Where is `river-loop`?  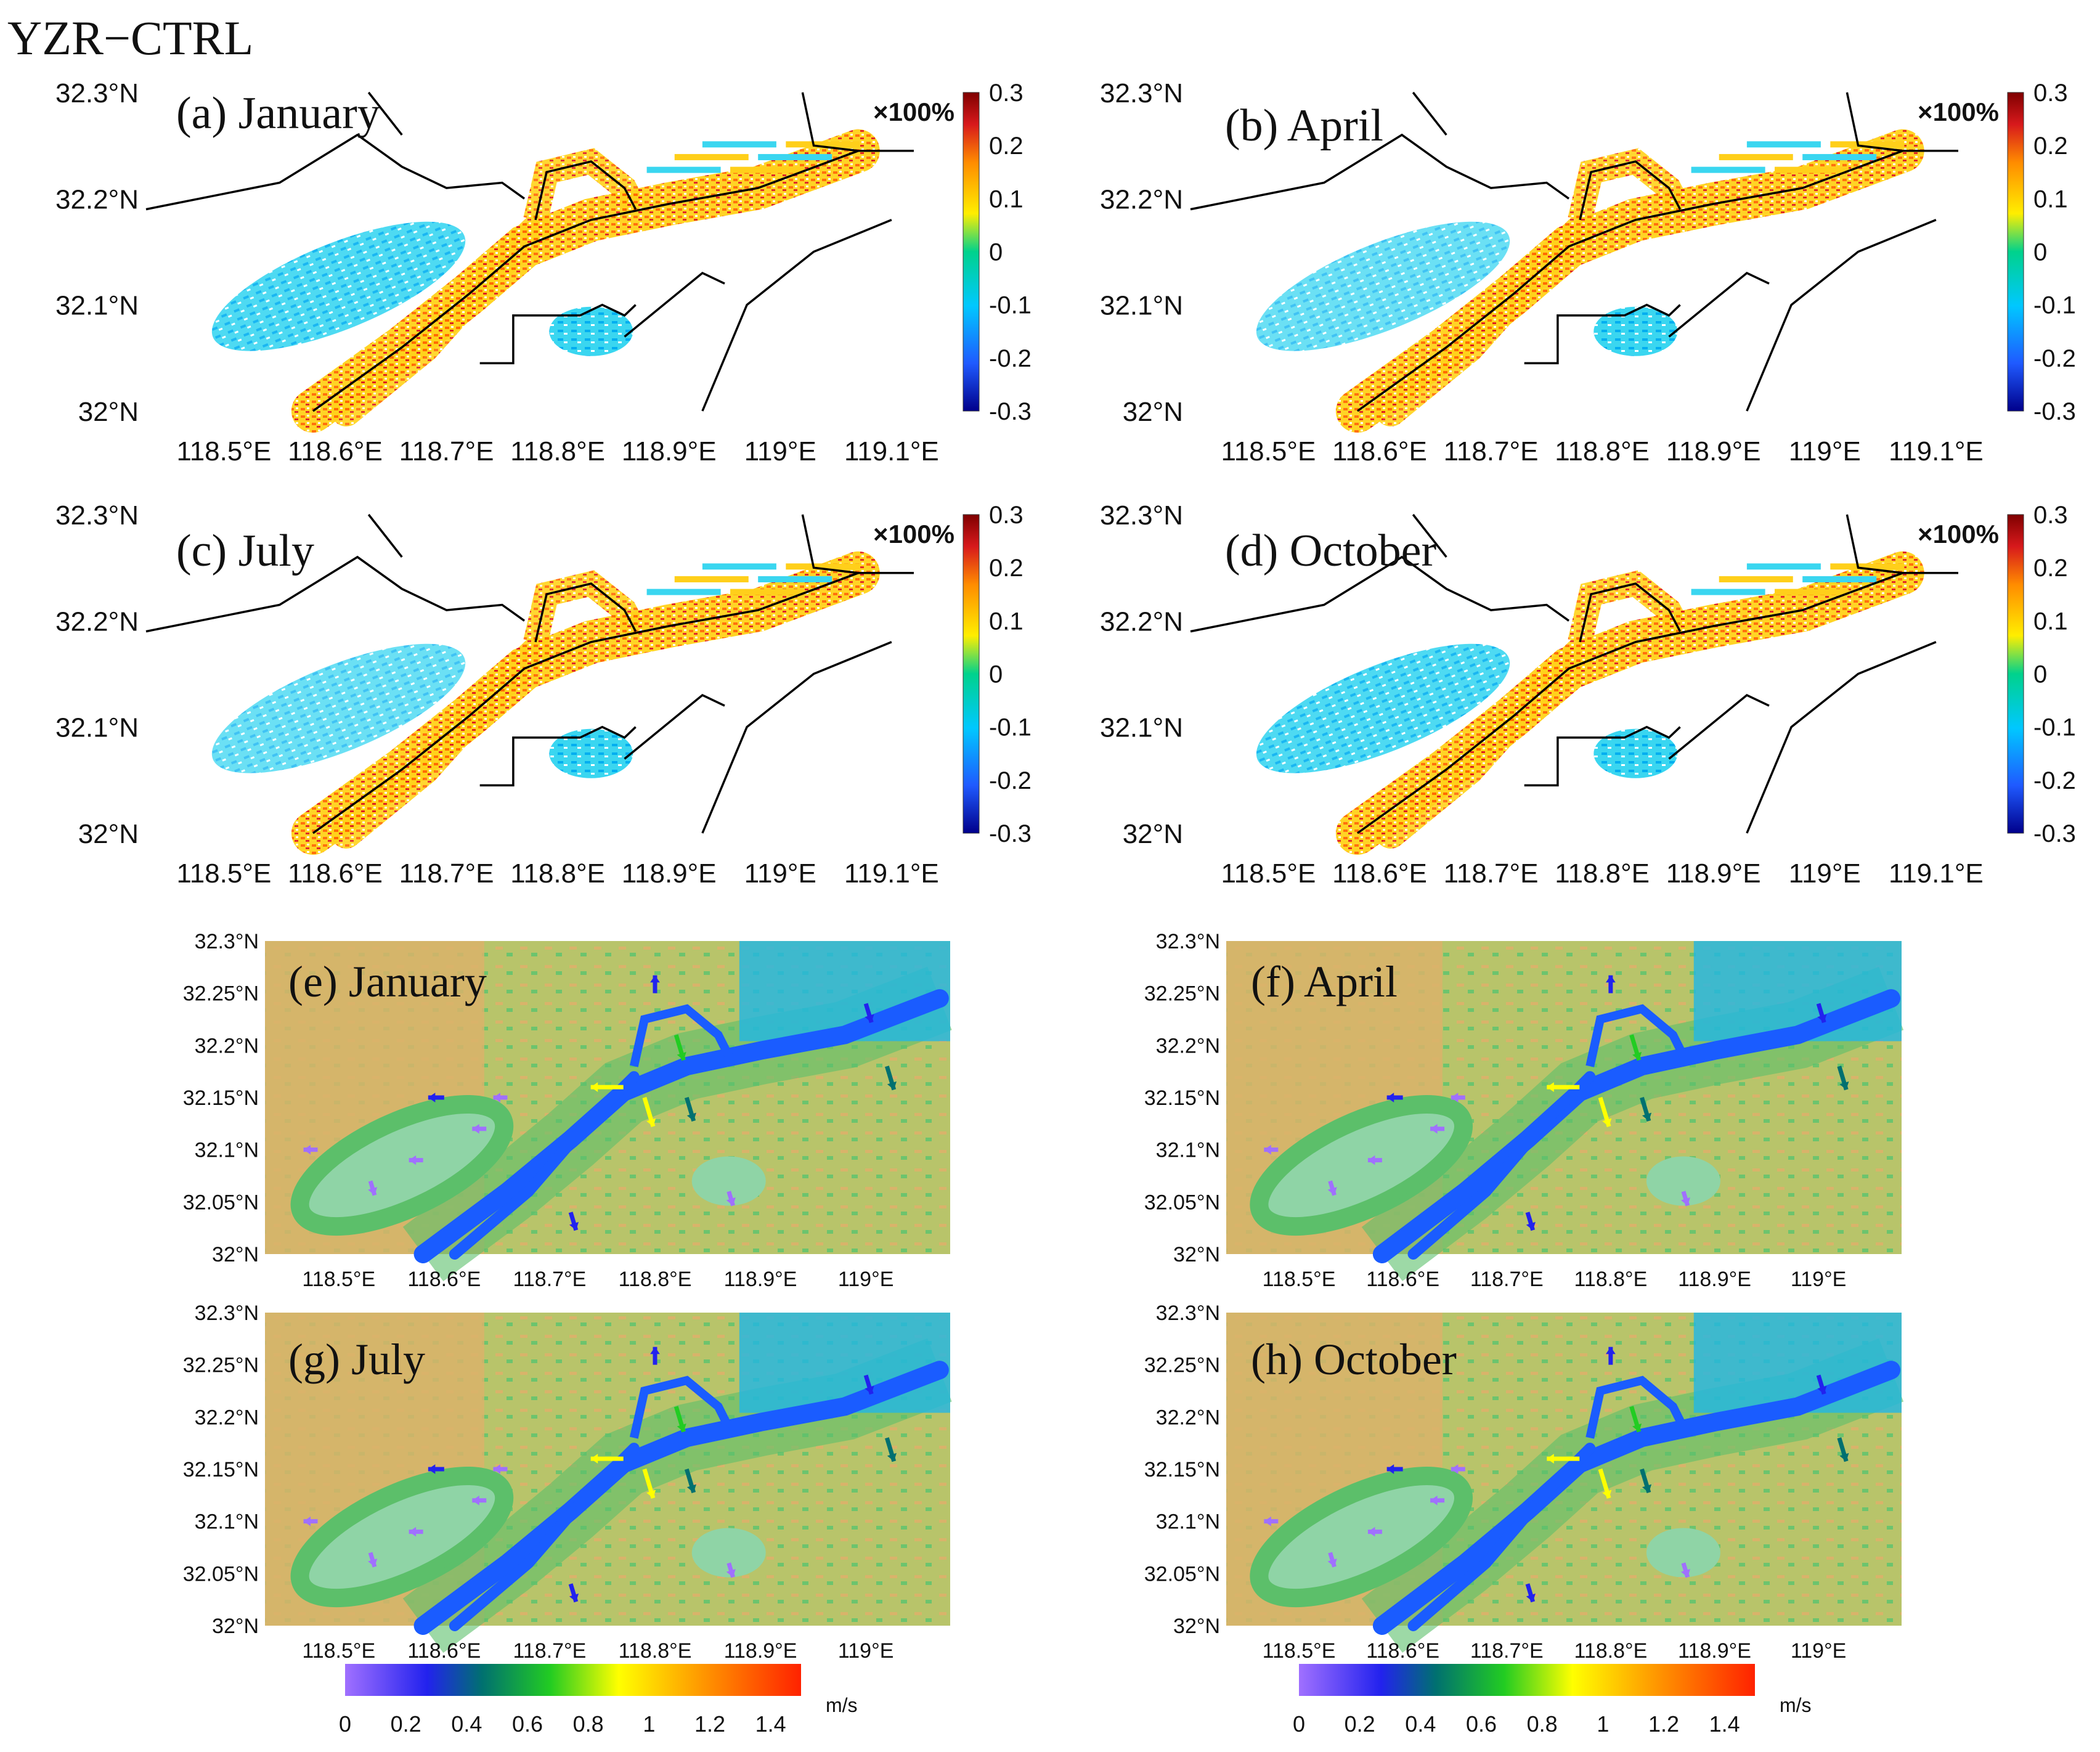 river-loop is located at coordinates (681, 1035).